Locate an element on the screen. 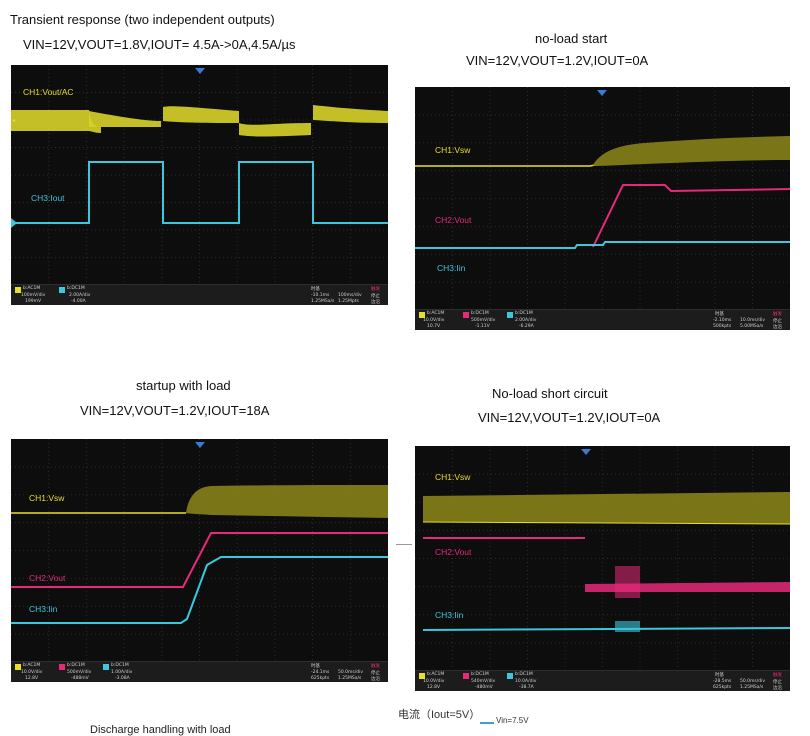 The image size is (810, 736). sample-points: 1.25Mpts is located at coordinates (348, 301).